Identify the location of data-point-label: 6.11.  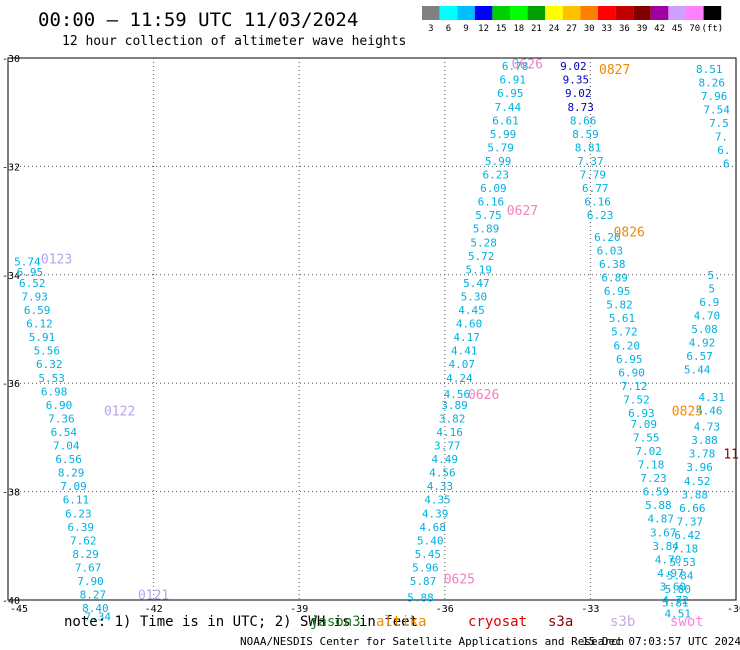
(76, 500).